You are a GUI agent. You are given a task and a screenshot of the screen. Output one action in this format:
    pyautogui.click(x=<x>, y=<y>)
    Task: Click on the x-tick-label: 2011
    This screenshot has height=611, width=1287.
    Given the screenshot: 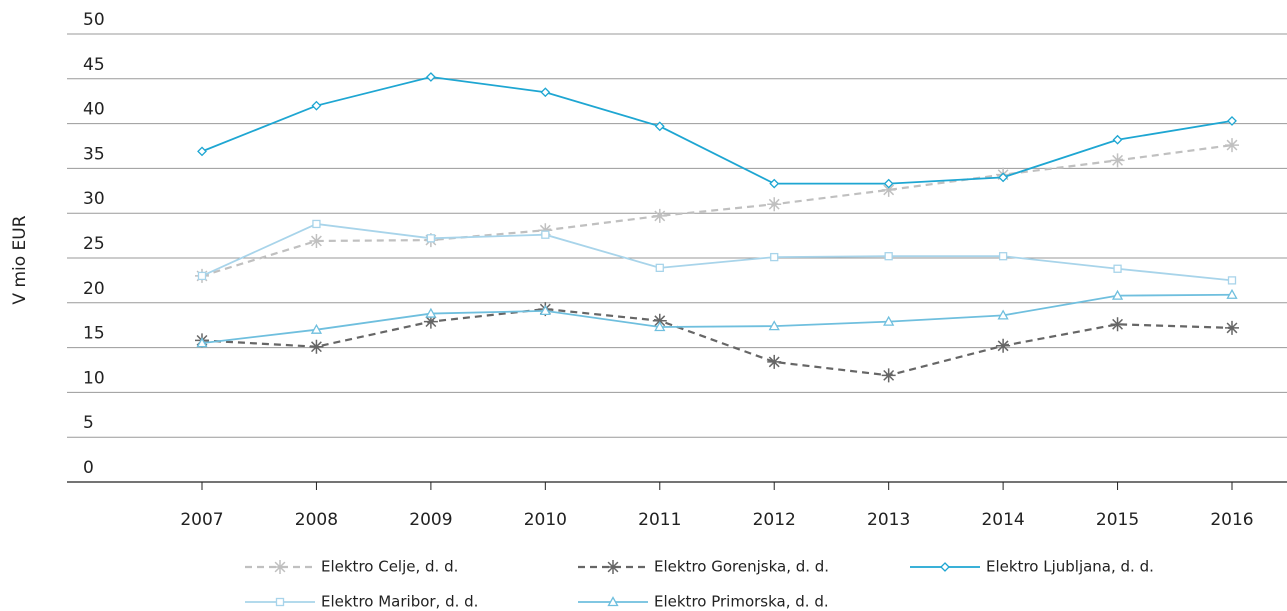 What is the action you would take?
    pyautogui.click(x=659, y=520)
    